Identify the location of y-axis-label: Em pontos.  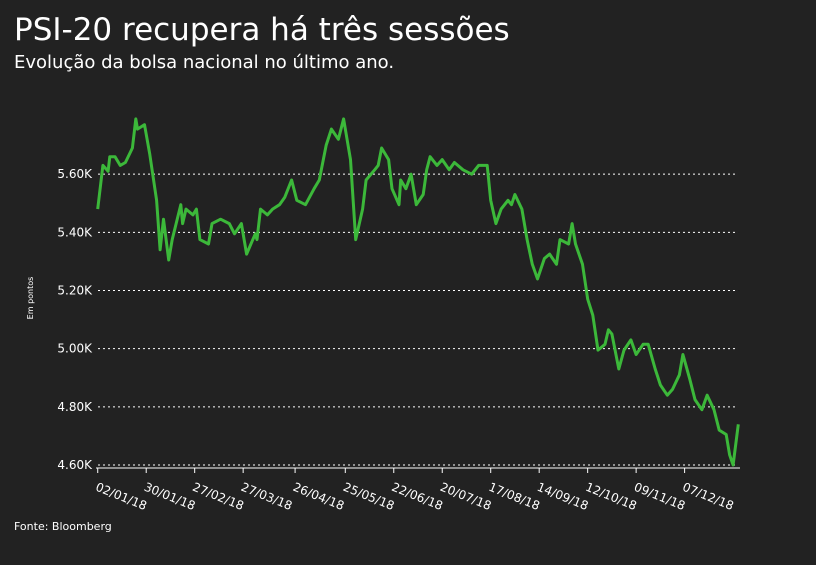
(30, 298).